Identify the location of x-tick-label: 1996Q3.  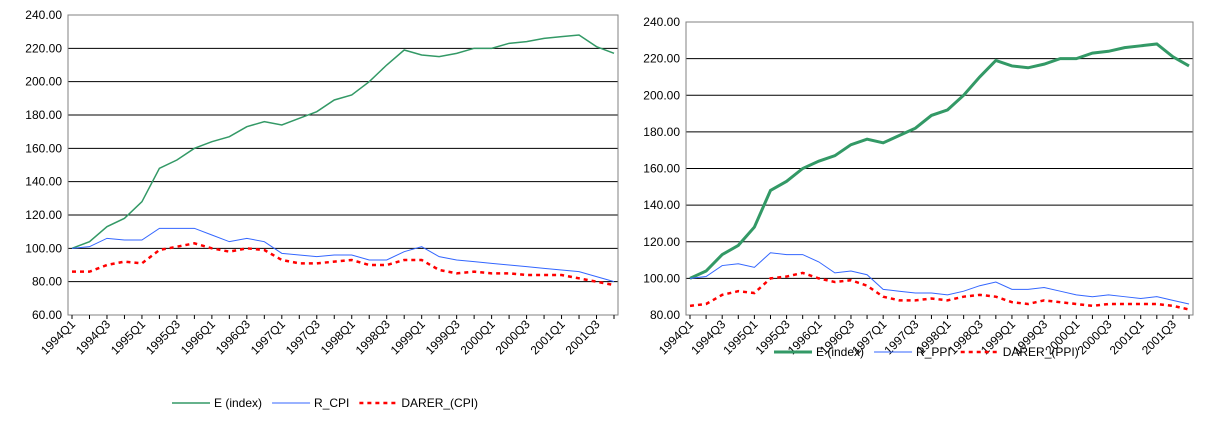
(233, 337).